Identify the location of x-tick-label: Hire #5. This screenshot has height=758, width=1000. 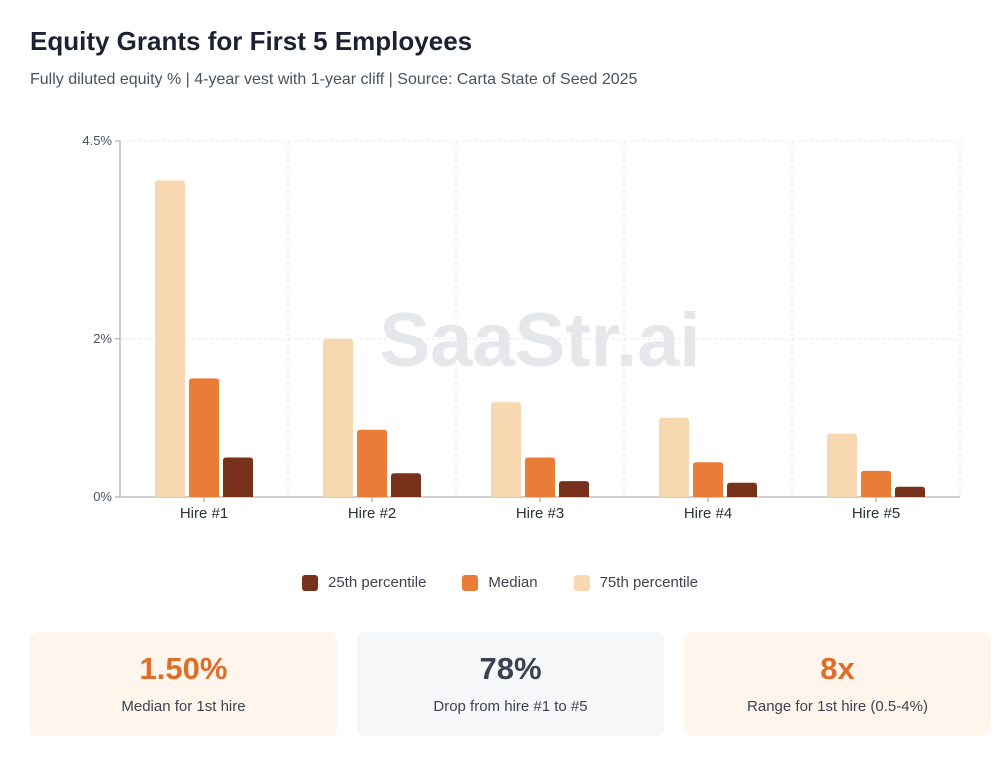
(876, 513).